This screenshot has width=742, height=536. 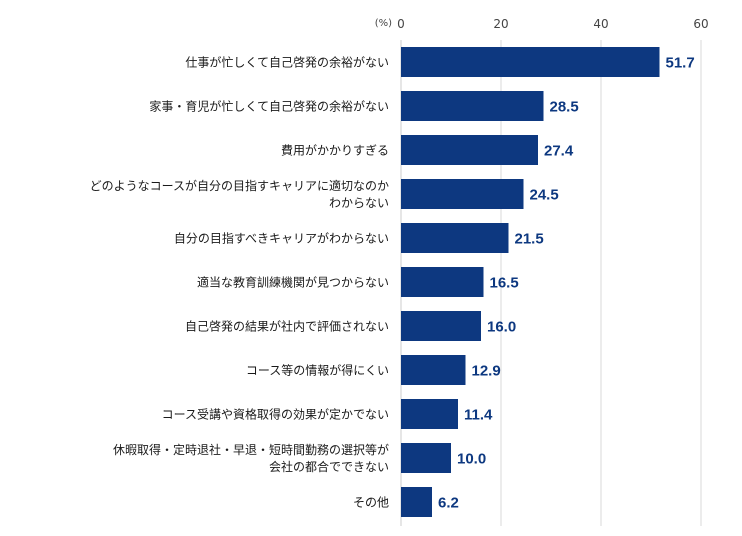 What do you see at coordinates (287, 62) in the screenshot?
I see `category-label: 仕事が忙しくて自己啓発の余裕がない` at bounding box center [287, 62].